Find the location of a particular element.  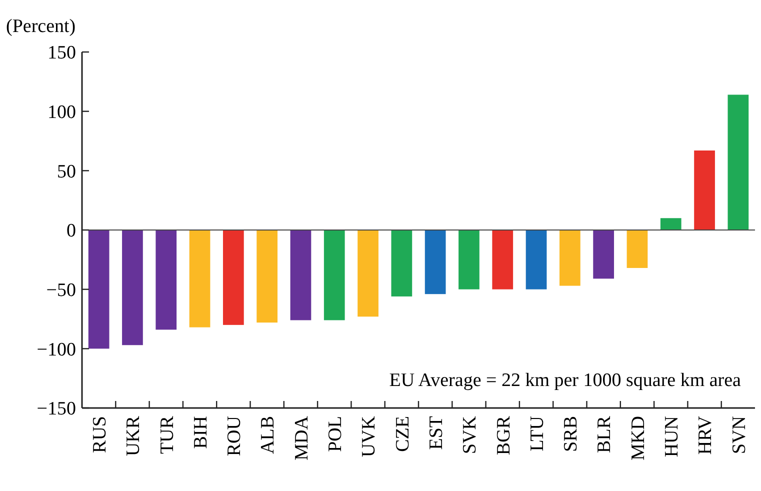

x-tick-label: MKD is located at coordinates (638, 438).